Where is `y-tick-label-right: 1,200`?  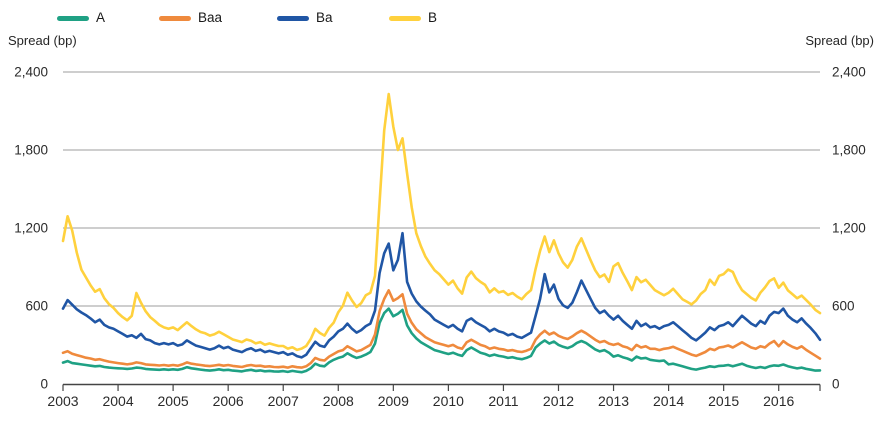 y-tick-label-right: 1,200 is located at coordinates (849, 228).